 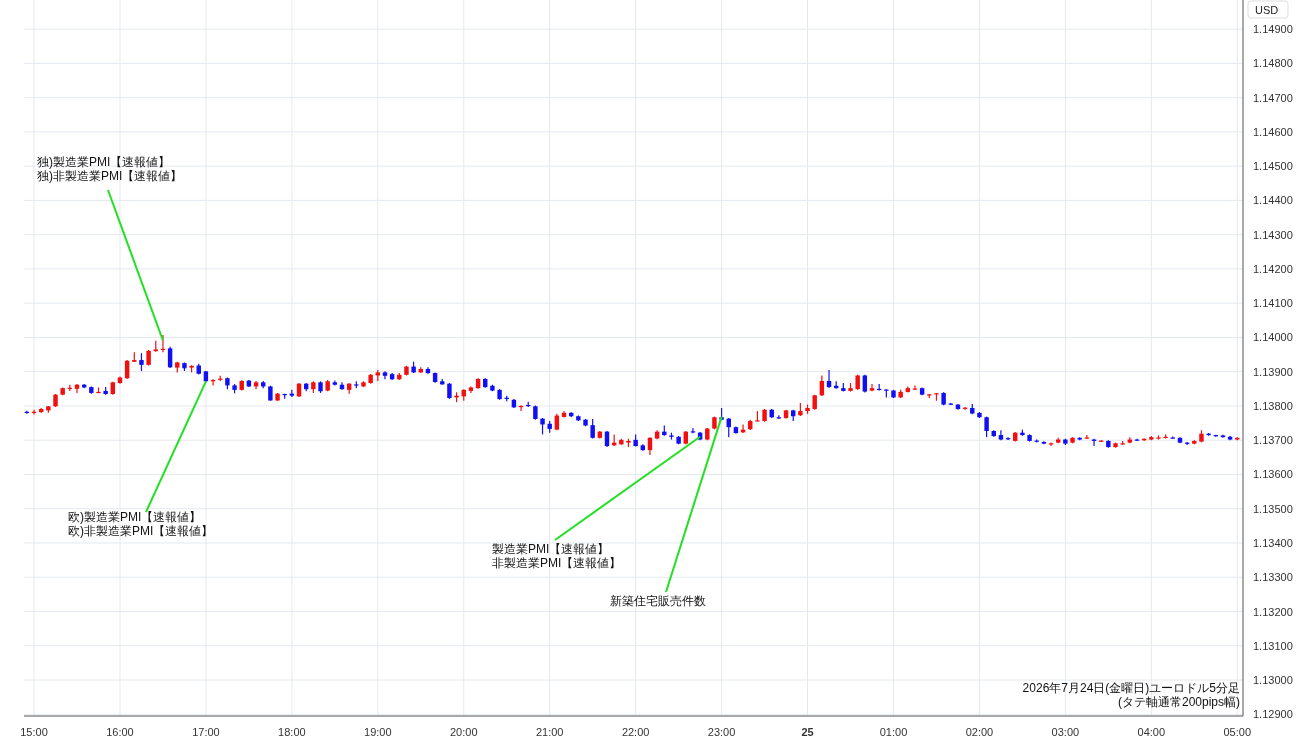 What do you see at coordinates (1273, 440) in the screenshot?
I see `ytick-label: 1.13700` at bounding box center [1273, 440].